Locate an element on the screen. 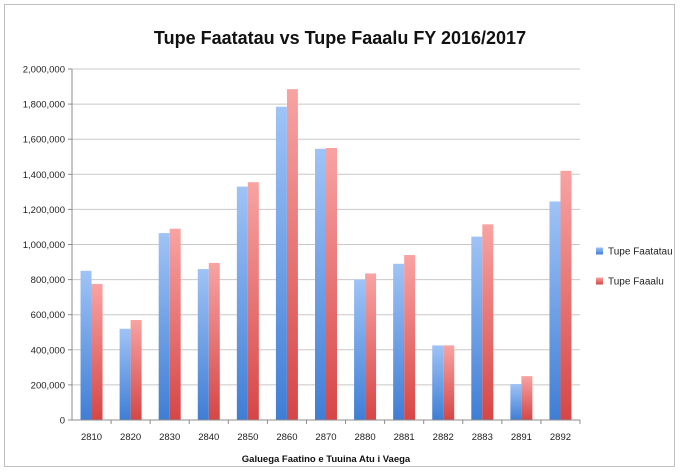  legend-label-tupe-faatatau: Tupe Faatatau is located at coordinates (640, 252).